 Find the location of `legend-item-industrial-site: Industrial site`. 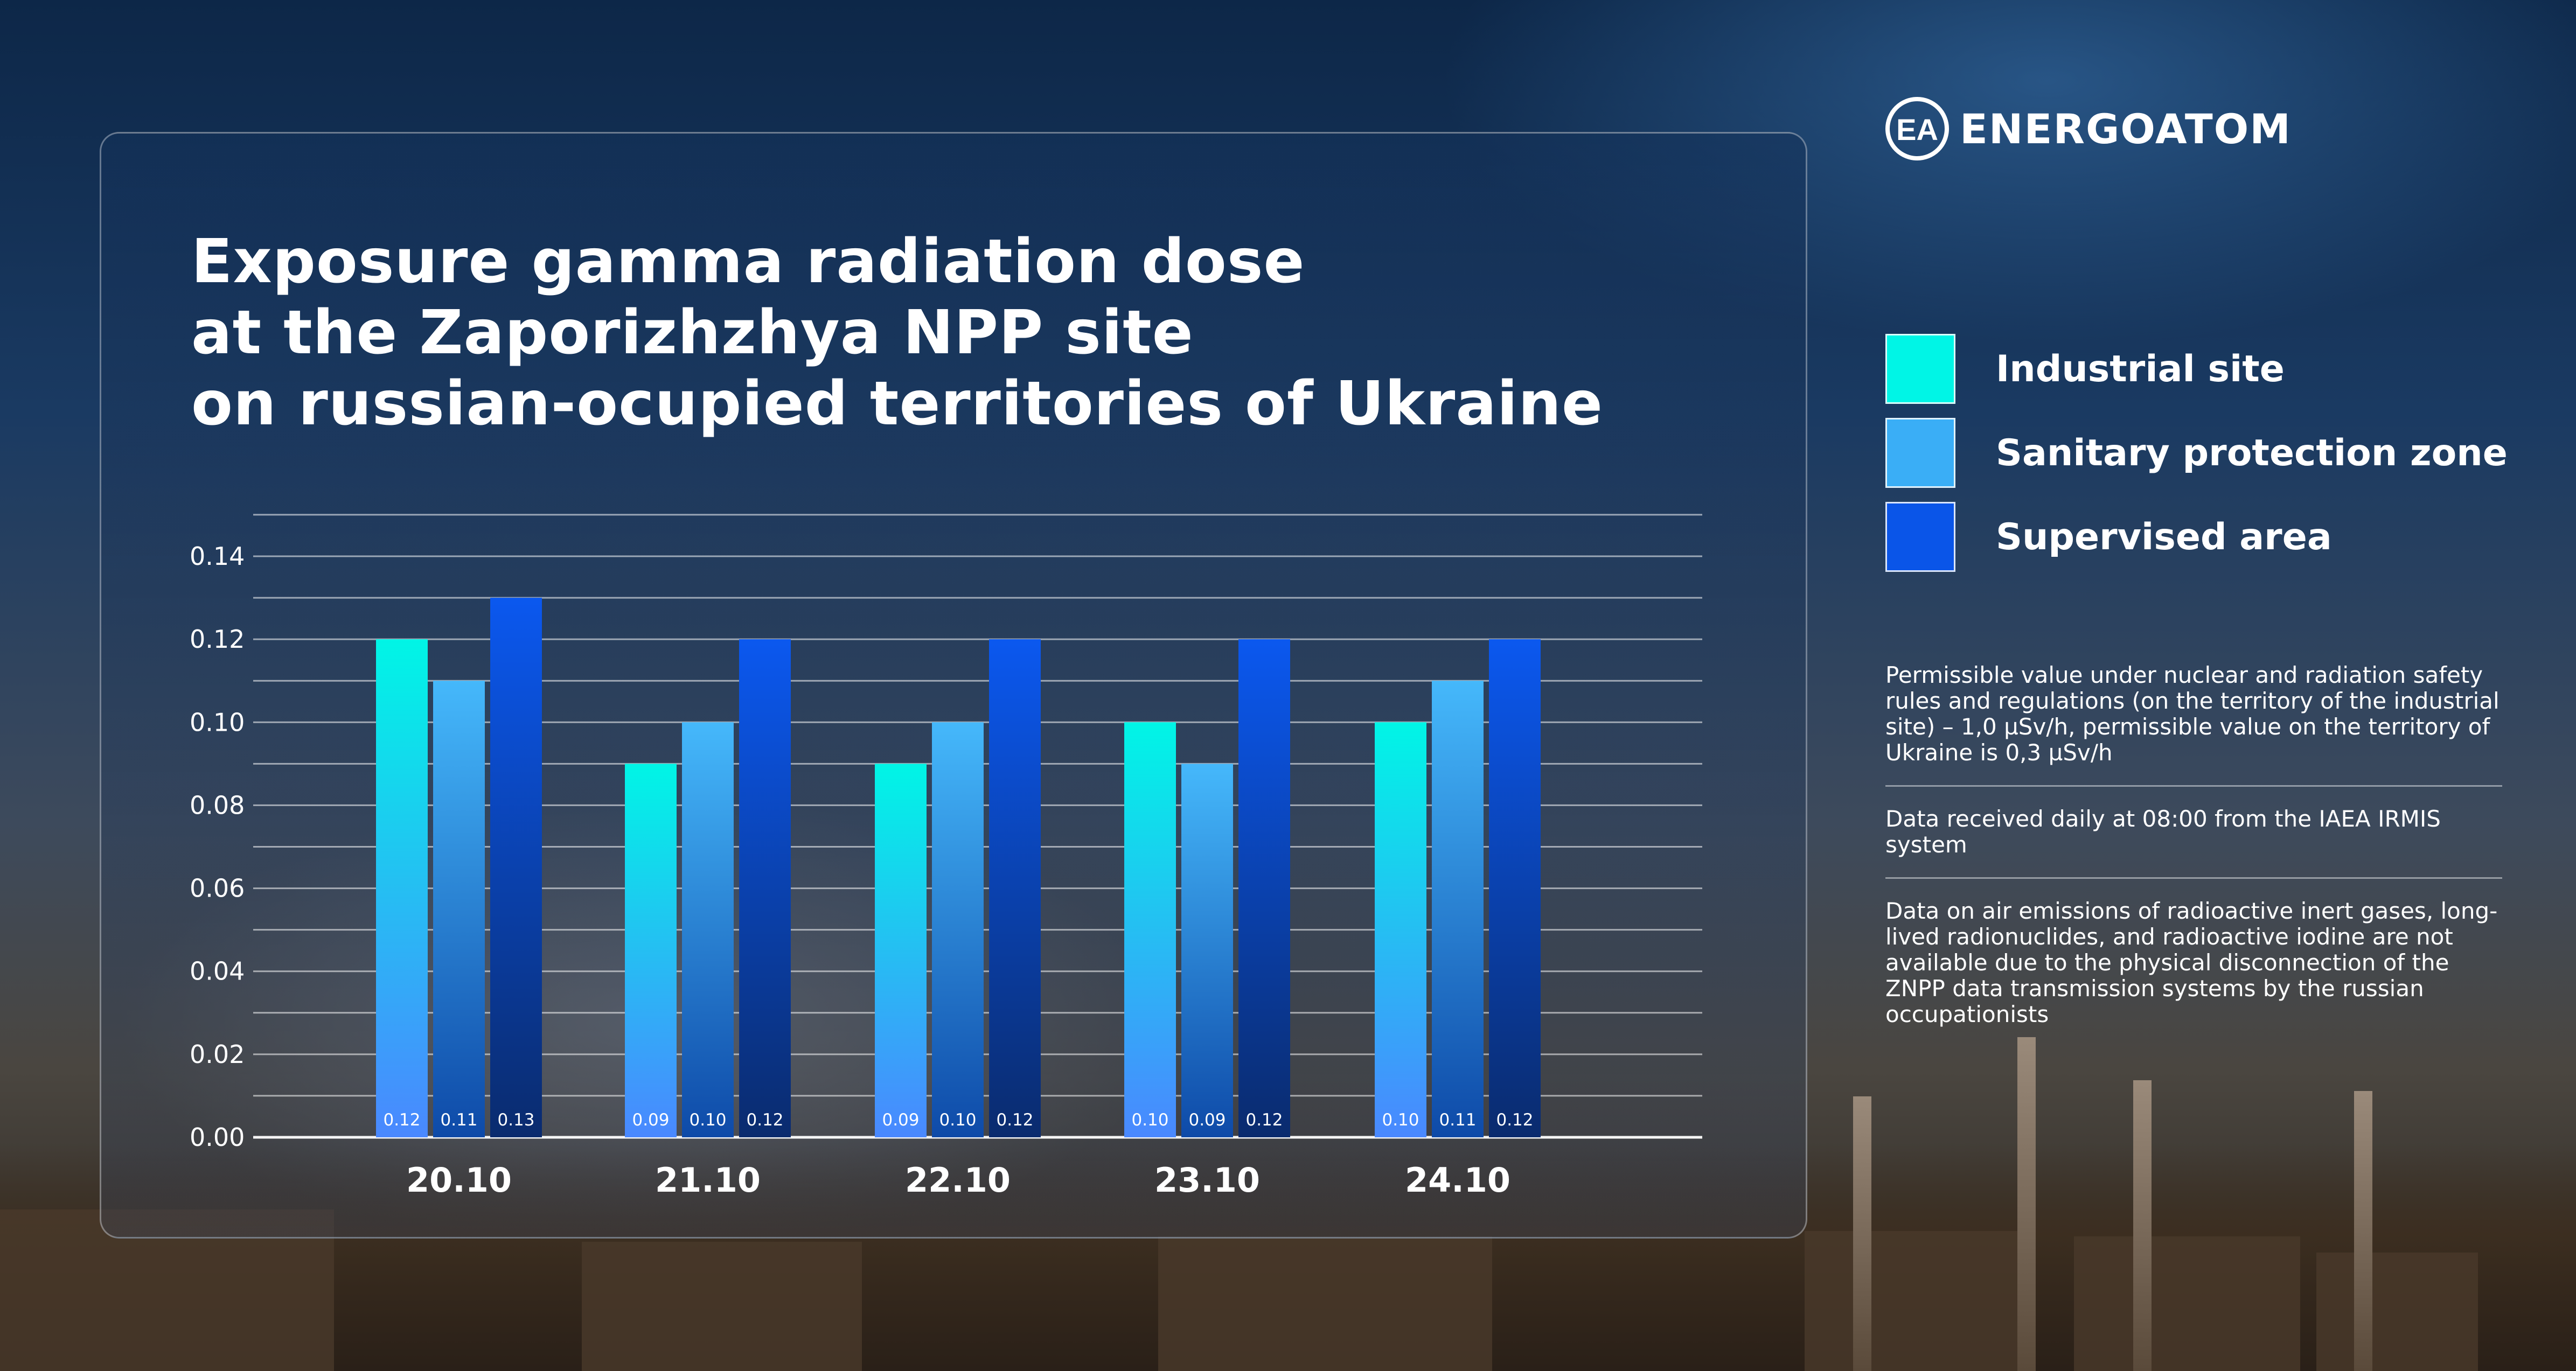

legend-item-industrial-site: Industrial site is located at coordinates (2197, 369).